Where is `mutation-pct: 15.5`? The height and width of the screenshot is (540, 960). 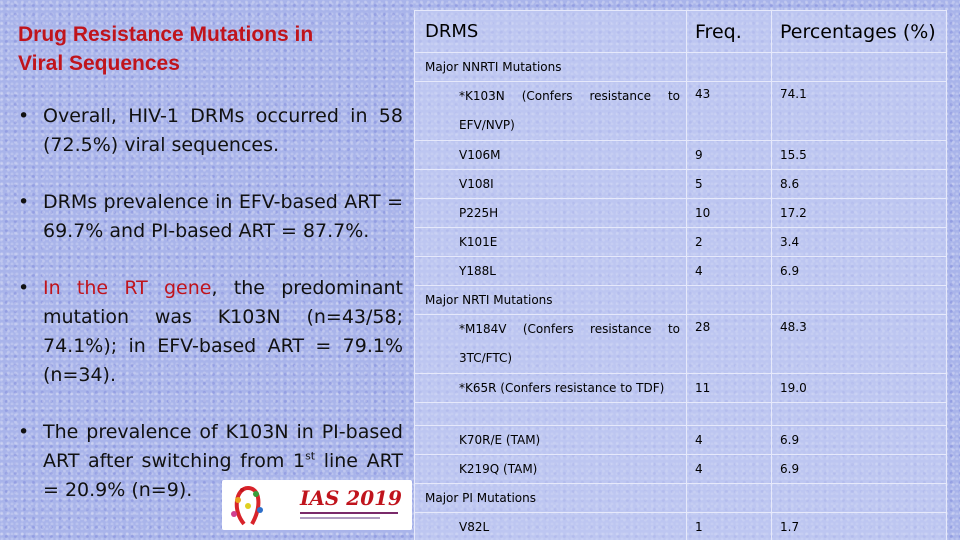 mutation-pct: 15.5 is located at coordinates (859, 155).